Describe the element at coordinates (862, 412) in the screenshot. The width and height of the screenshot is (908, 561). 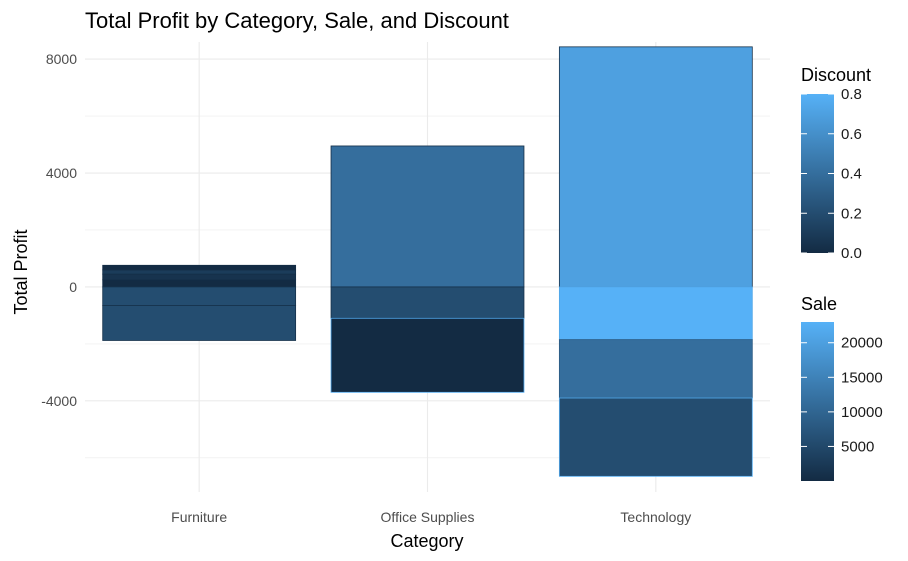
I see `legend-tick-label: 10000` at that location.